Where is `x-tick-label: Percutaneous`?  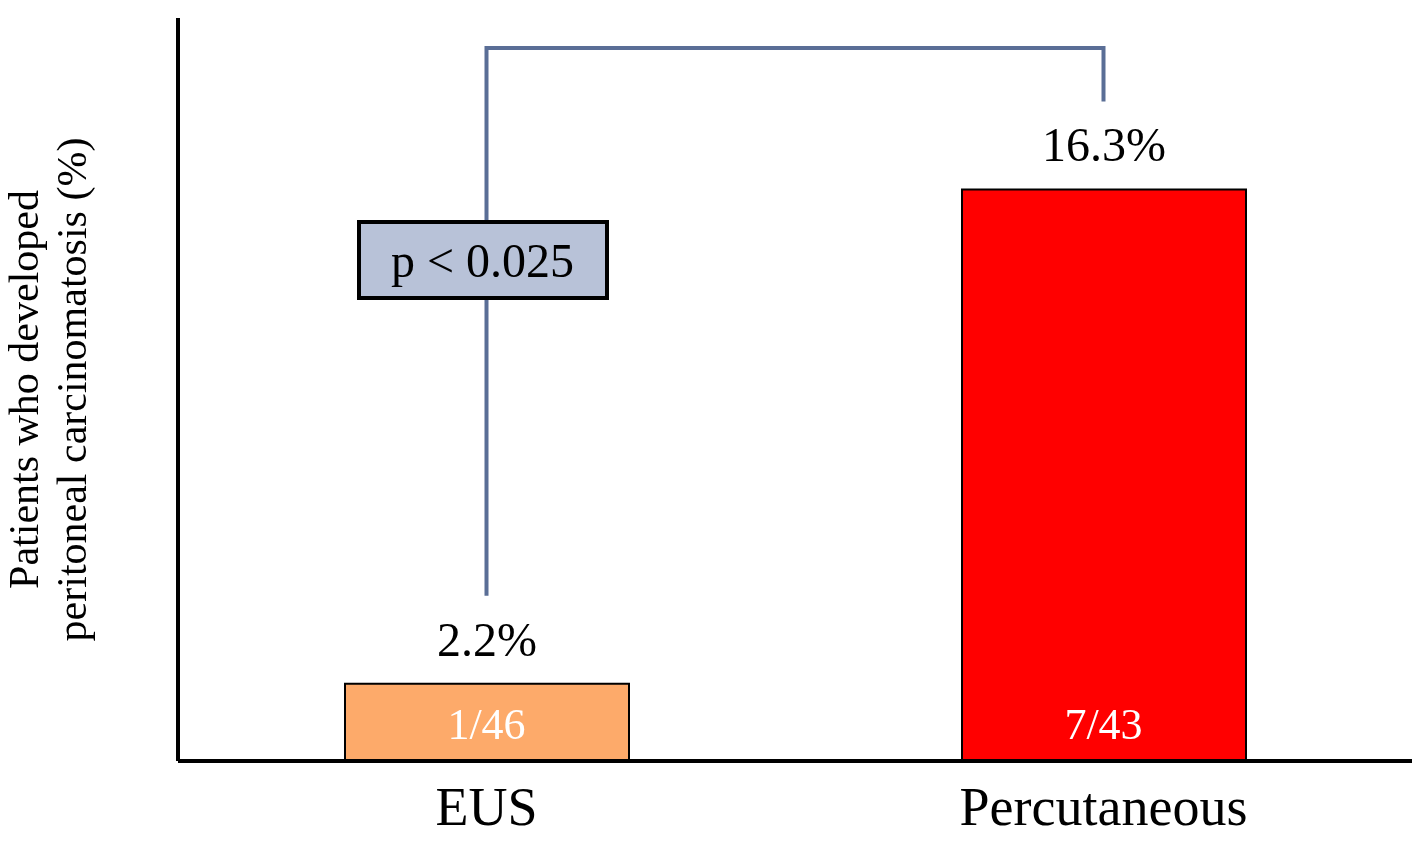
x-tick-label: Percutaneous is located at coordinates (1103, 807).